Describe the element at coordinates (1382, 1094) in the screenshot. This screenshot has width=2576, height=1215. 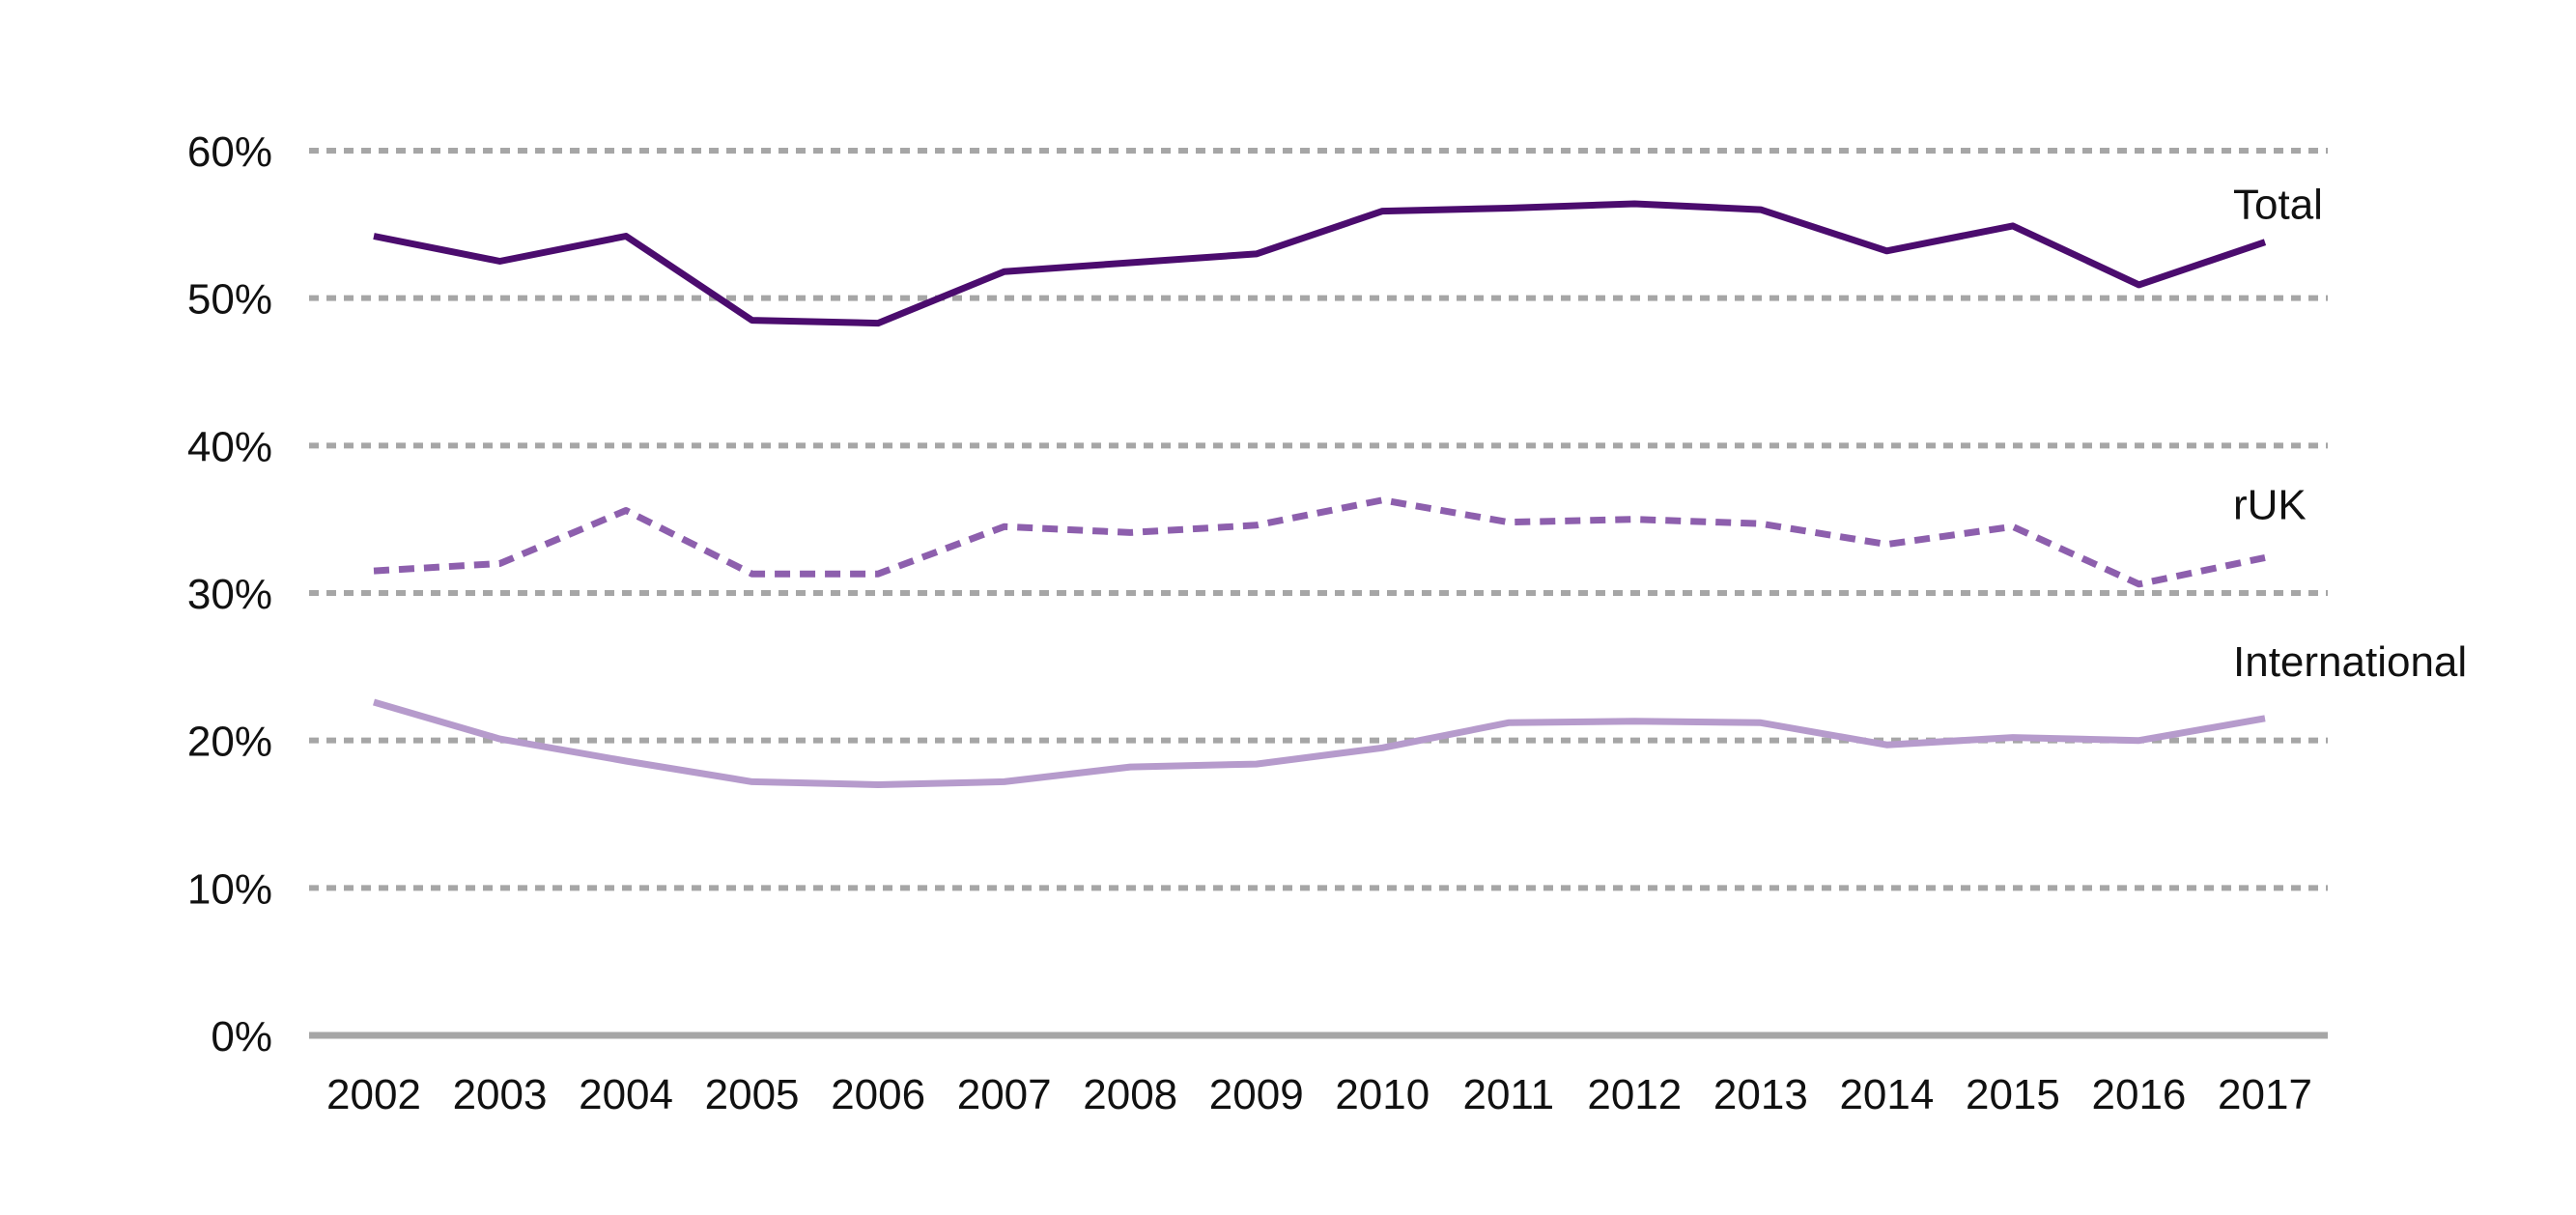
I see `x-tick-label-2010: 2010` at that location.